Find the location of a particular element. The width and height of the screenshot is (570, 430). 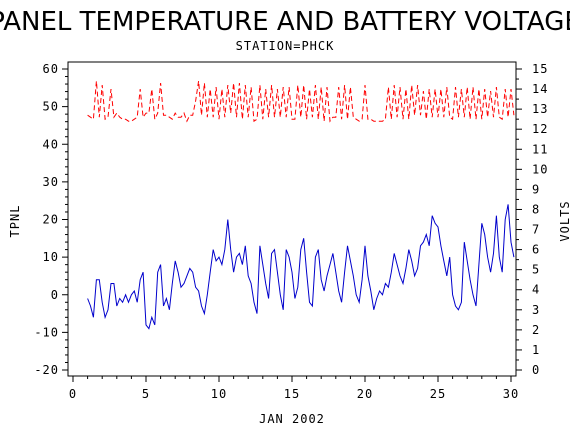

y-right-tick-label: 5 is located at coordinates (536, 270).